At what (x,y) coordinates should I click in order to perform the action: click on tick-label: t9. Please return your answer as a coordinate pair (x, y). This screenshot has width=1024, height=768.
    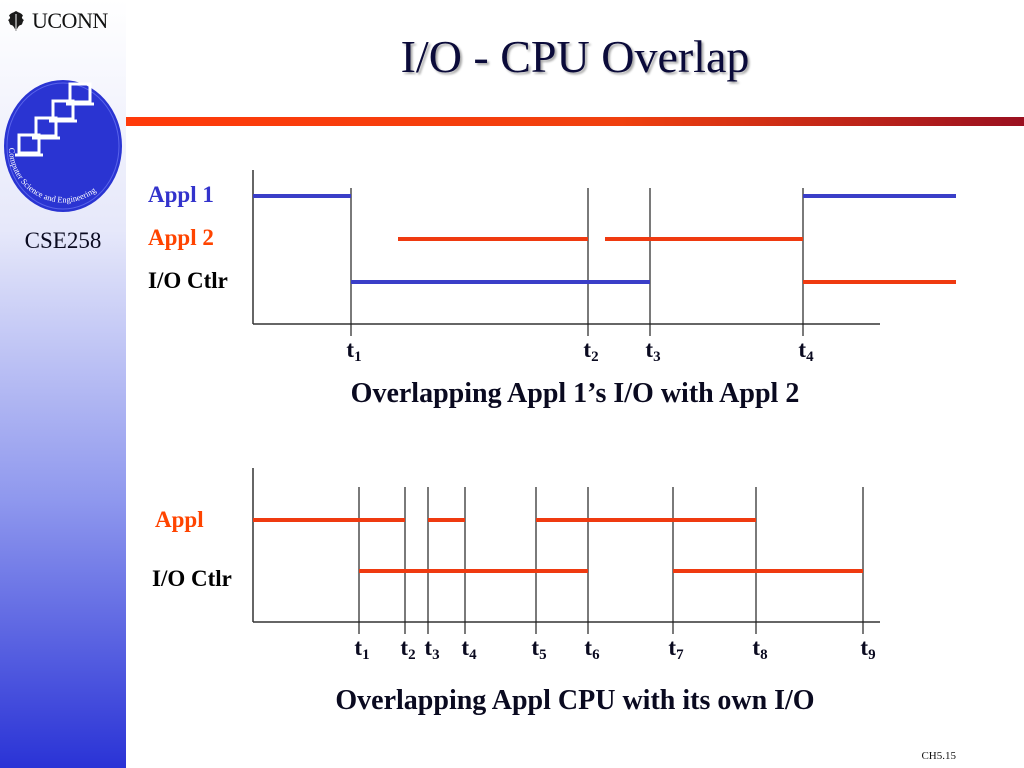
    Looking at the image, I should click on (868, 649).